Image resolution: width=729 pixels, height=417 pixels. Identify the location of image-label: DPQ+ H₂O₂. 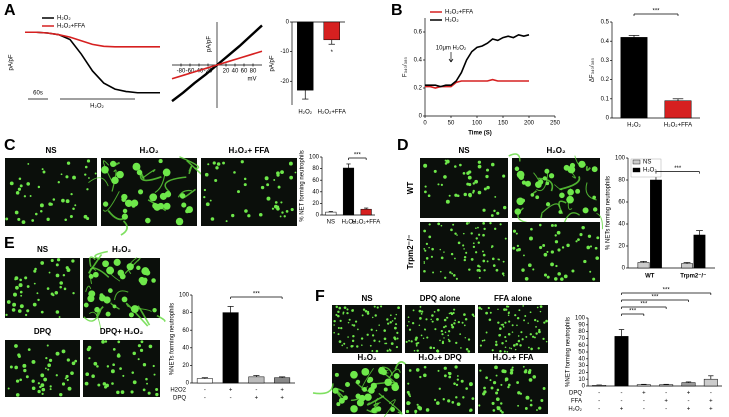
(122, 331).